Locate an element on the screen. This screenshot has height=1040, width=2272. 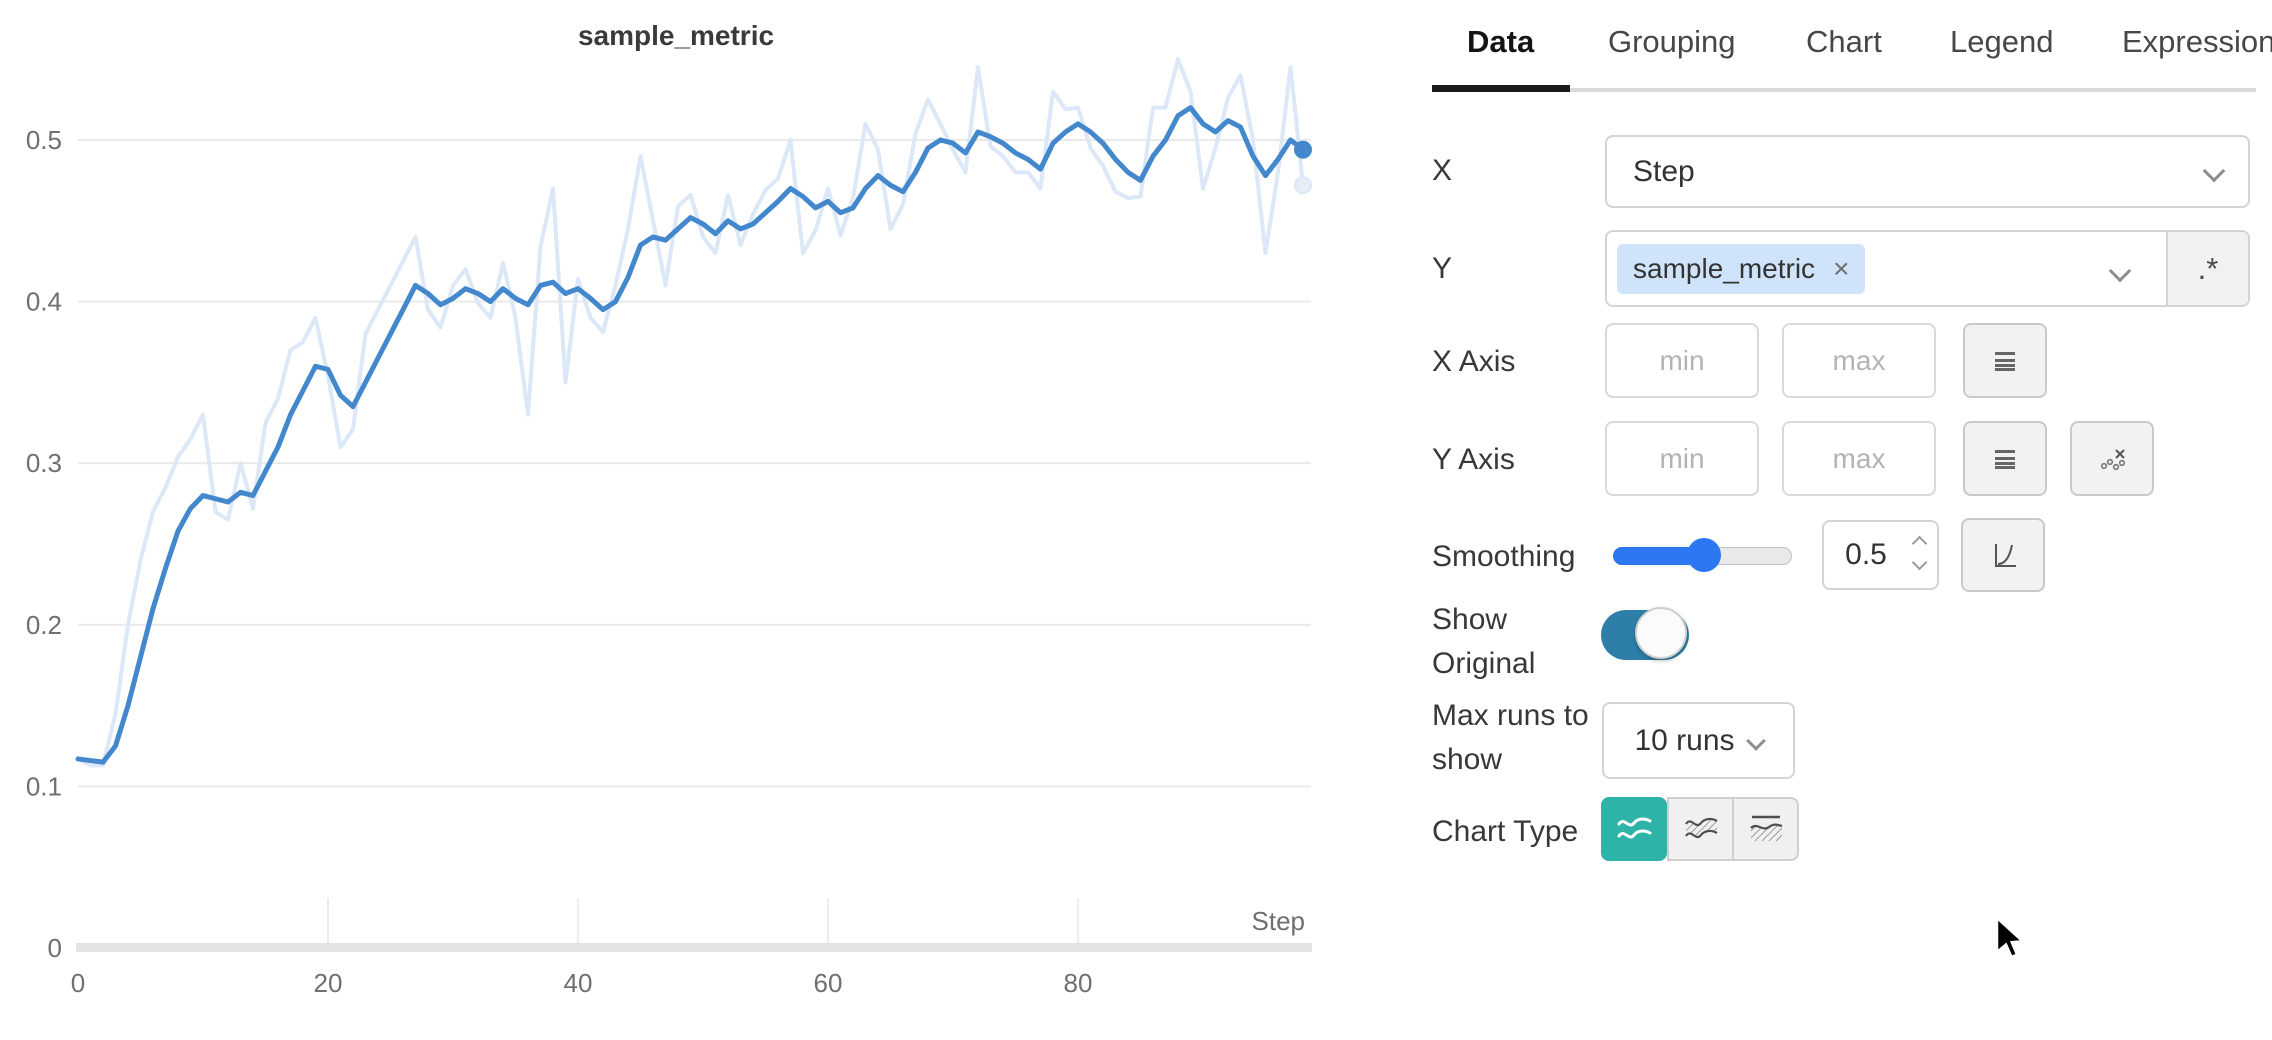
y-axis-min-input is located at coordinates (1682, 458).